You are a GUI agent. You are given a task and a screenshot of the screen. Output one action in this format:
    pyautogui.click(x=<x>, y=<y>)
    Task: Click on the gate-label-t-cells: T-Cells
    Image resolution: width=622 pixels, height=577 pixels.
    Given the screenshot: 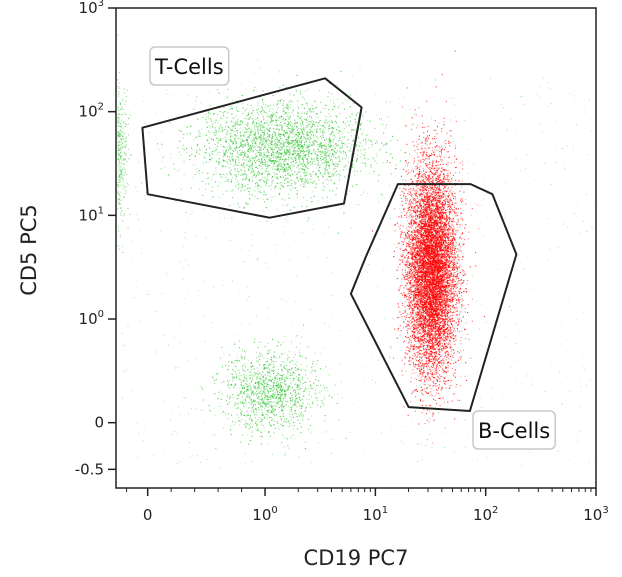 What is the action you would take?
    pyautogui.click(x=189, y=66)
    